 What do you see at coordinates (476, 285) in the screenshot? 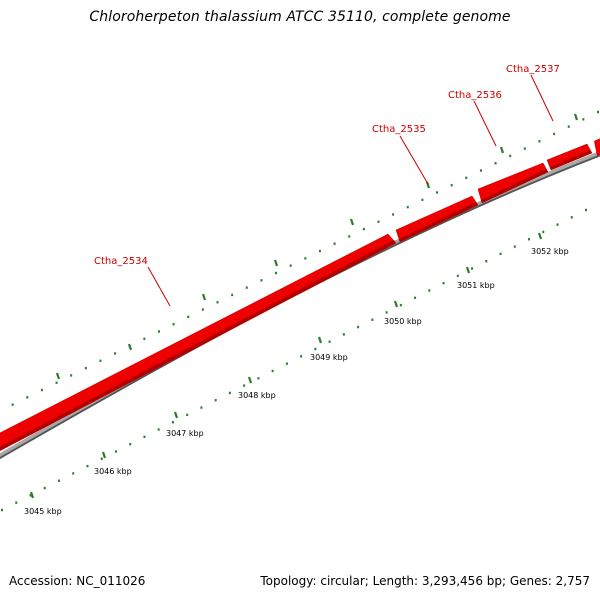
I see `scale-label: 3051 kbp` at bounding box center [476, 285].